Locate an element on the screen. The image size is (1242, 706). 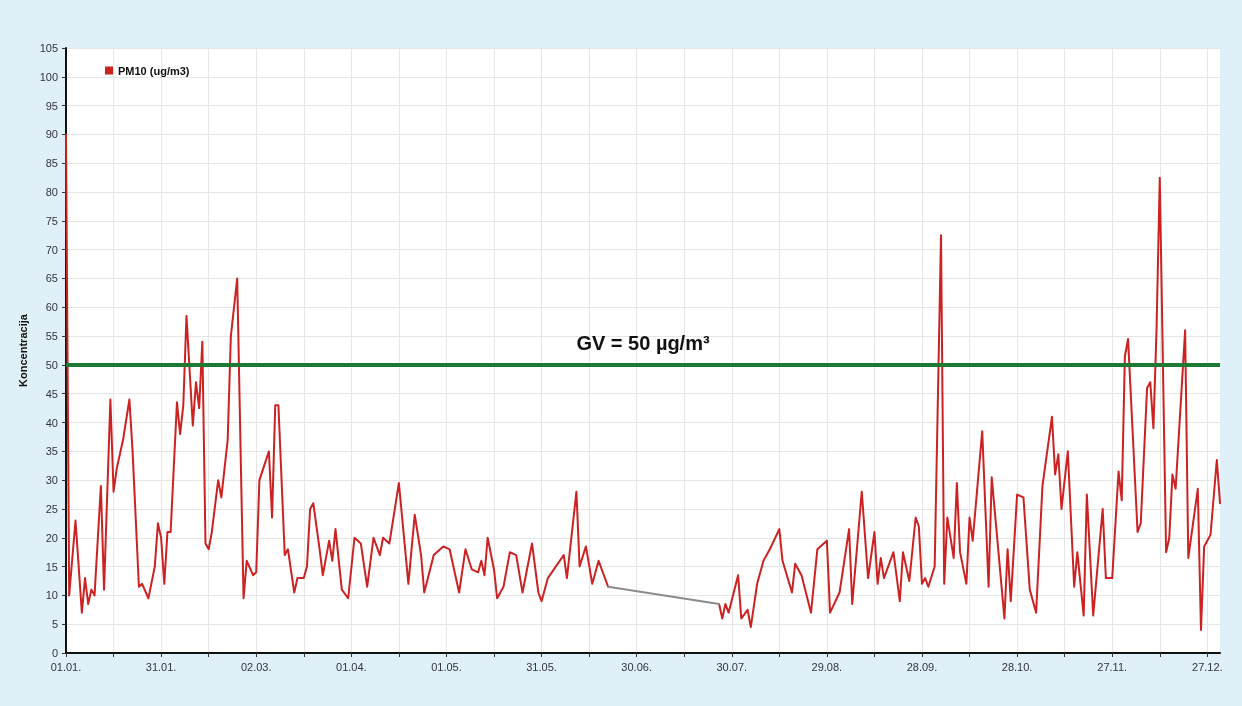
y-tick-label: 80 is located at coordinates (51, 192).